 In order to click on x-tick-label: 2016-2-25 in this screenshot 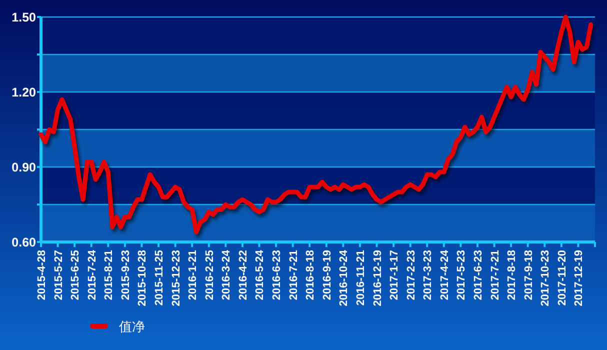, I will do `click(210, 275)`.